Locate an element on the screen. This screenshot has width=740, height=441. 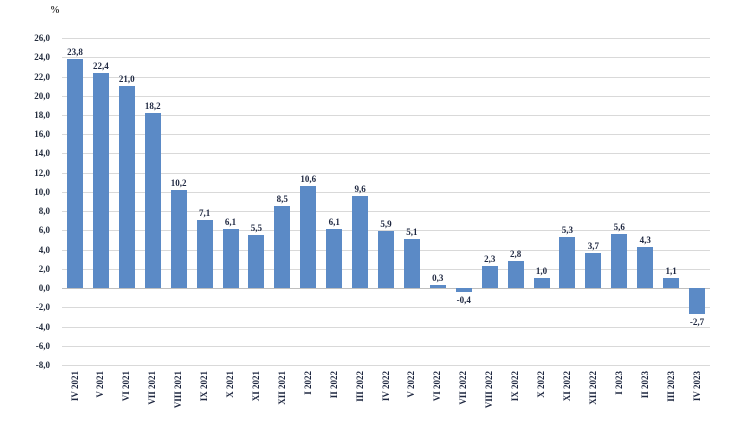
x-axis-label: II 2023 is located at coordinates (644, 385).